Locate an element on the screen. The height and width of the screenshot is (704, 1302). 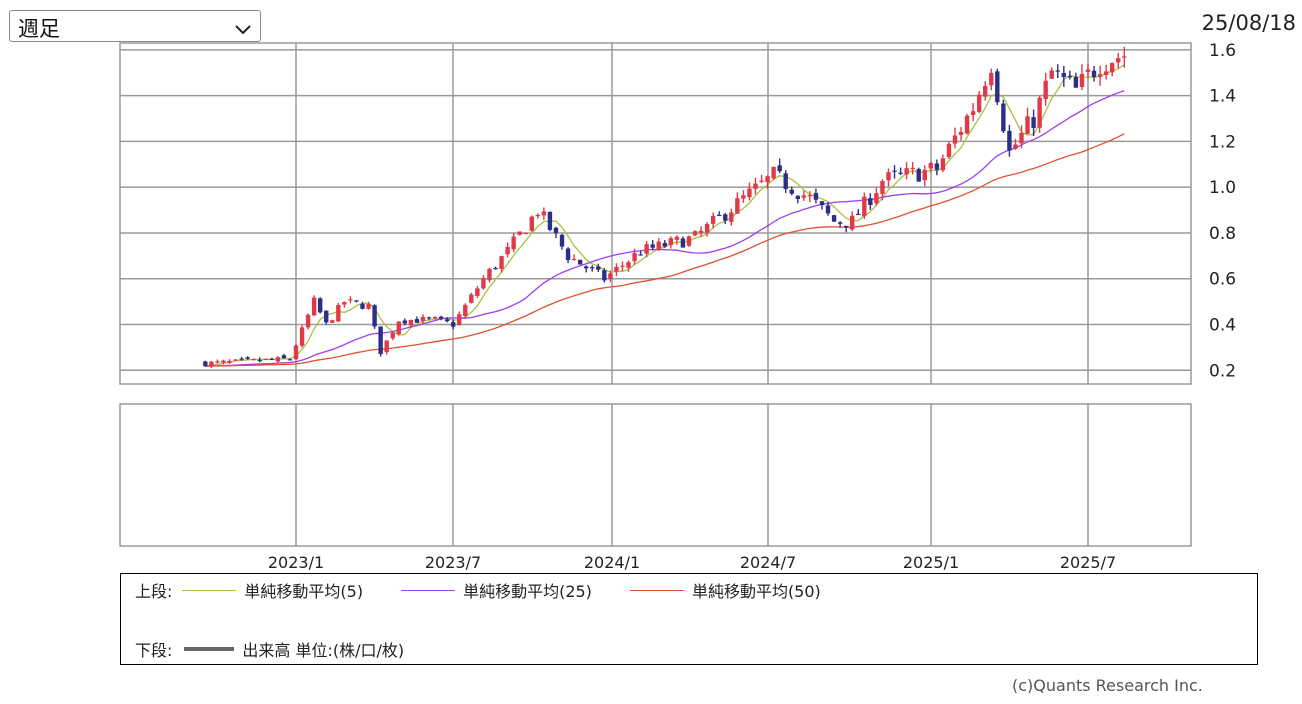
period-select: 週足 is located at coordinates (135, 26).